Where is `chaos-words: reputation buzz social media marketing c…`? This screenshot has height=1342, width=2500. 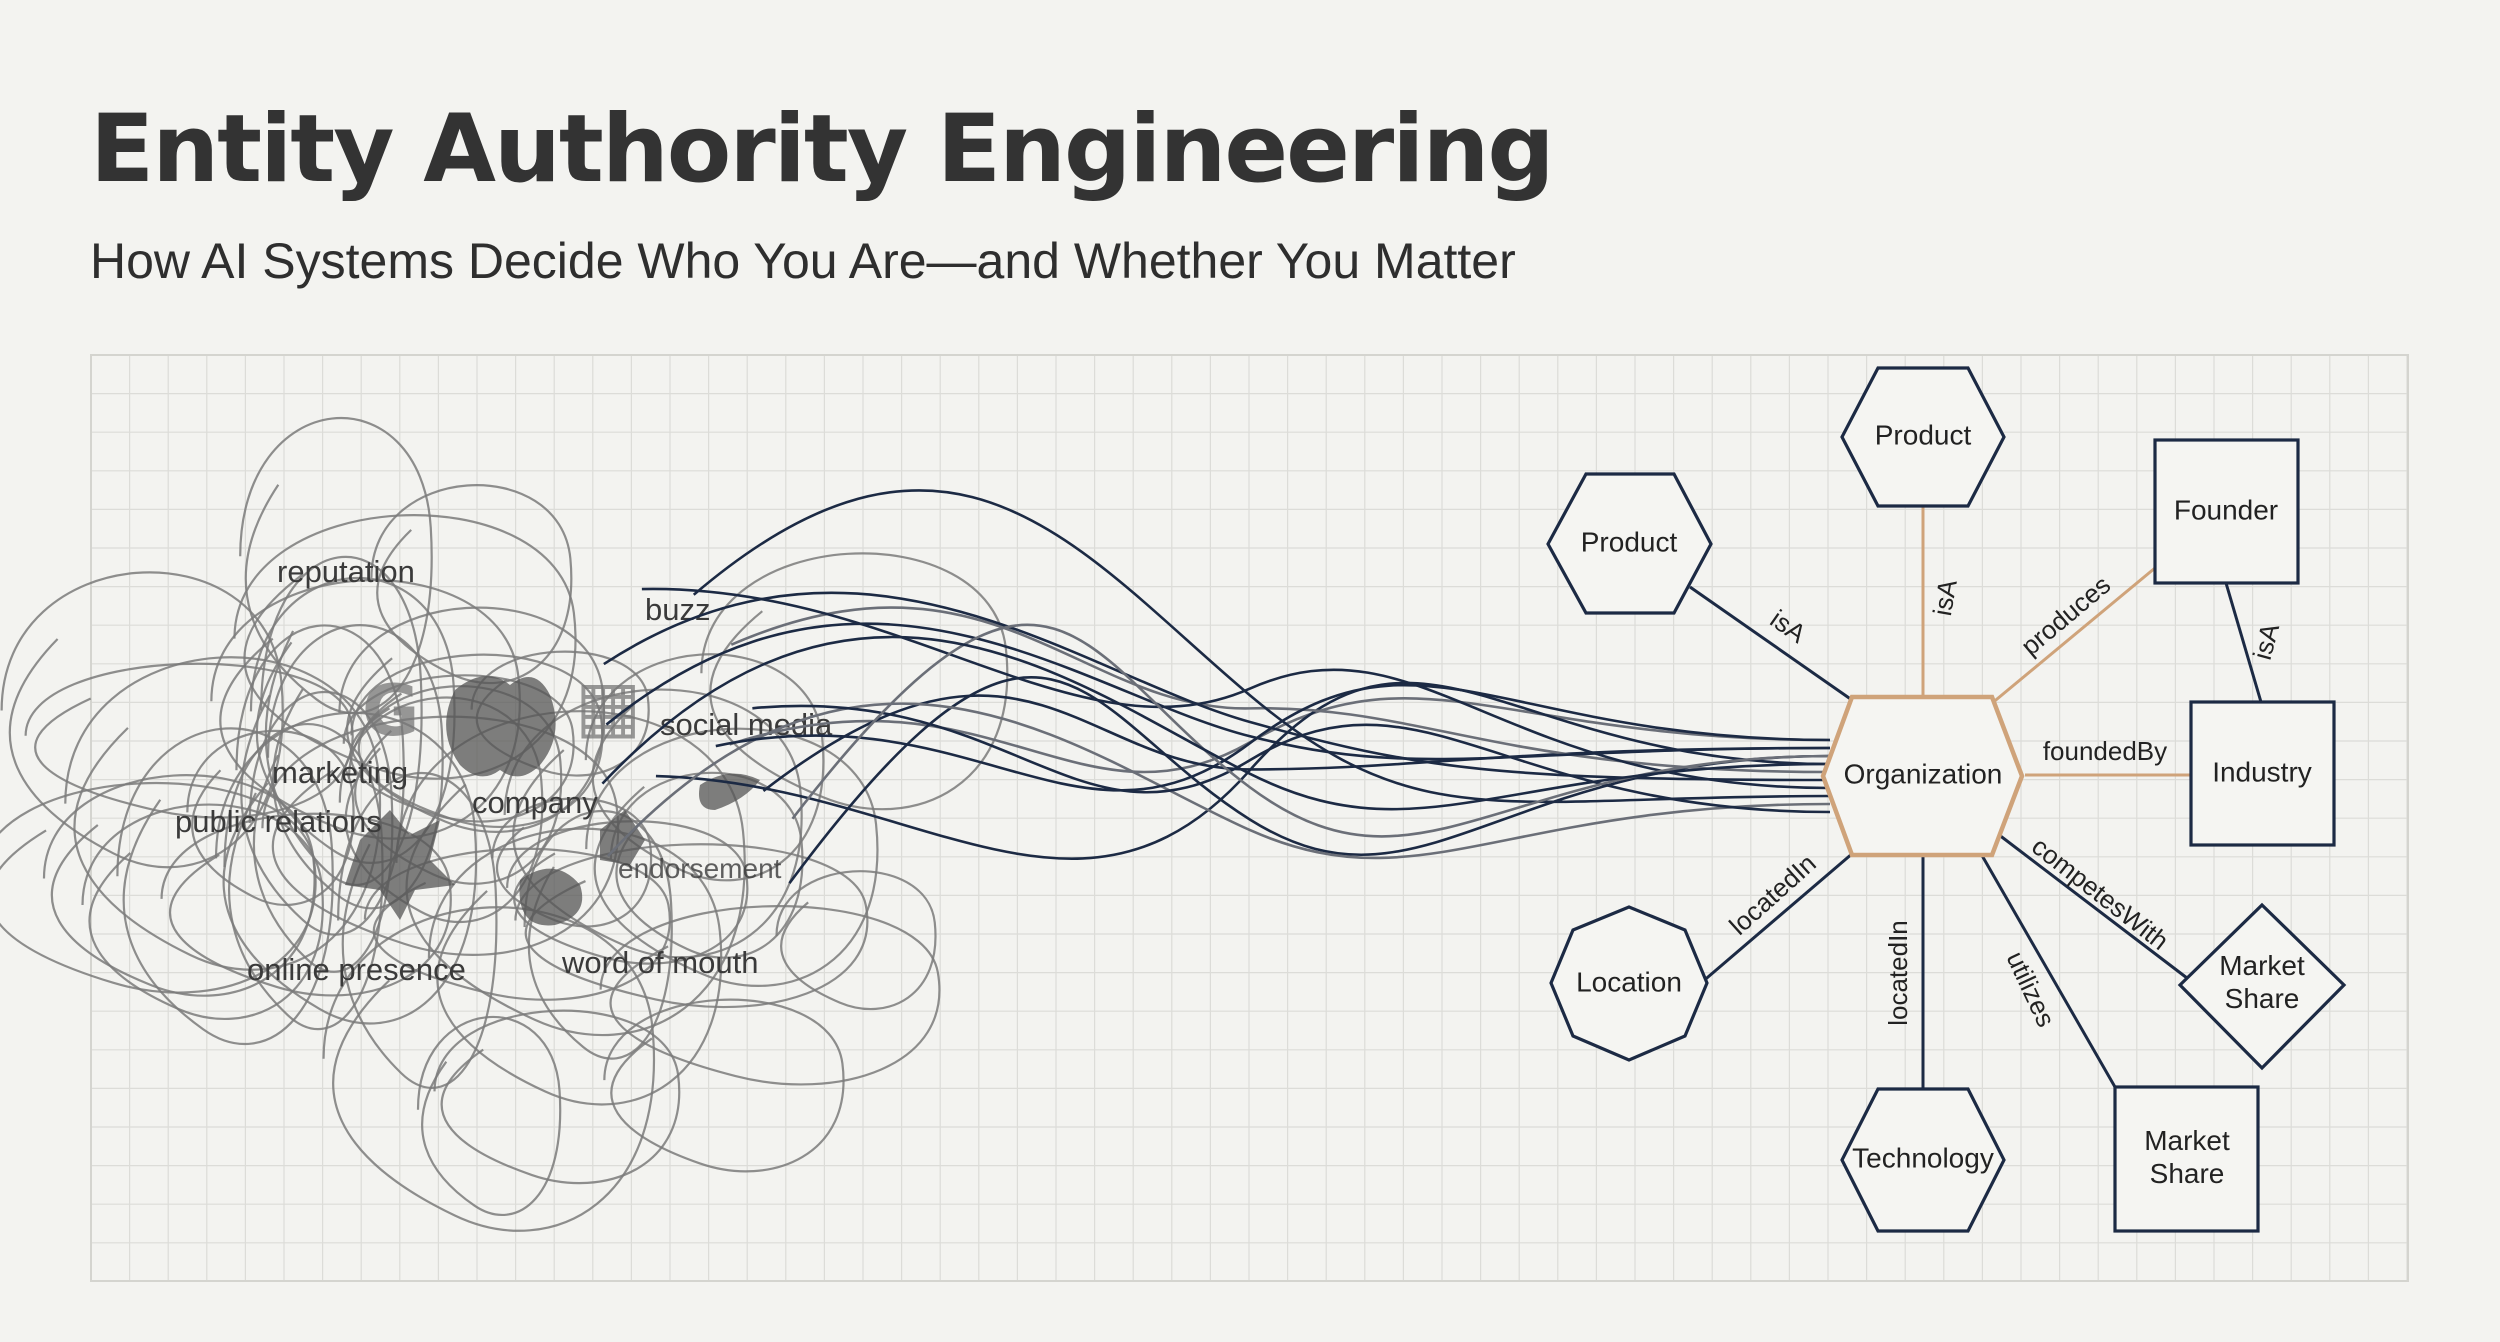
chaos-words: reputation buzz social media marketing c… is located at coordinates (504, 770).